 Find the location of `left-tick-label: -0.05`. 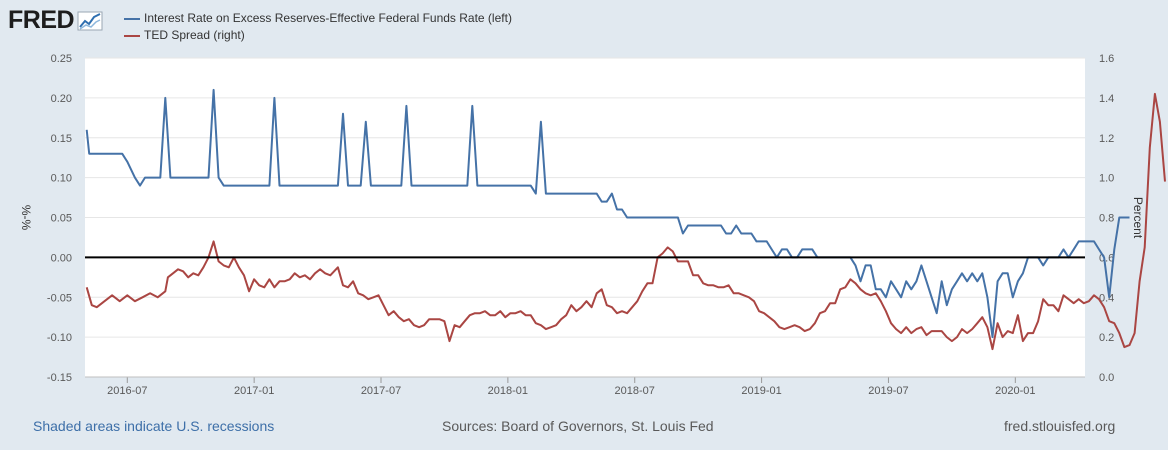

left-tick-label: -0.05 is located at coordinates (59, 298).